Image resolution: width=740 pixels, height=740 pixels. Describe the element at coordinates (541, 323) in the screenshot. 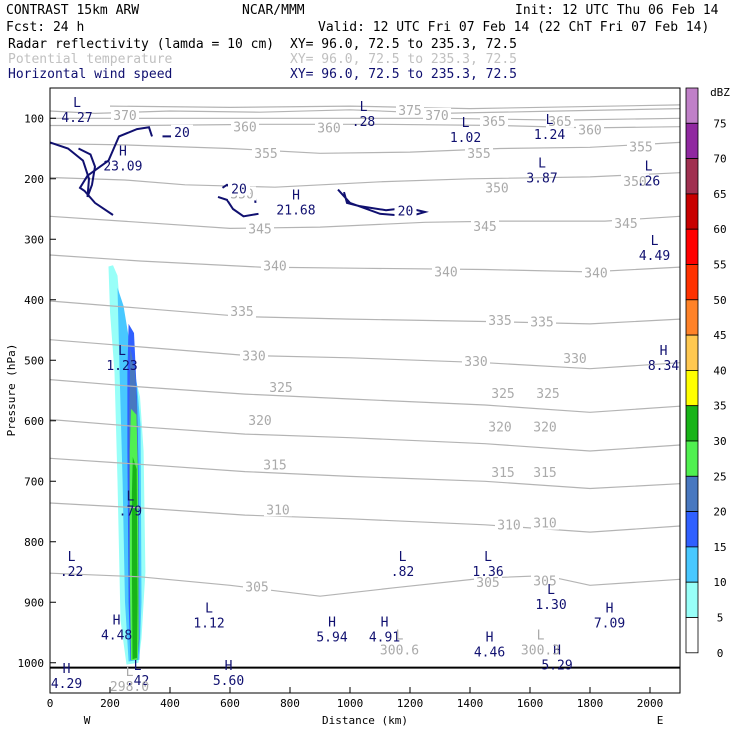

I see `theta-contour-label-335-3: 335` at that location.